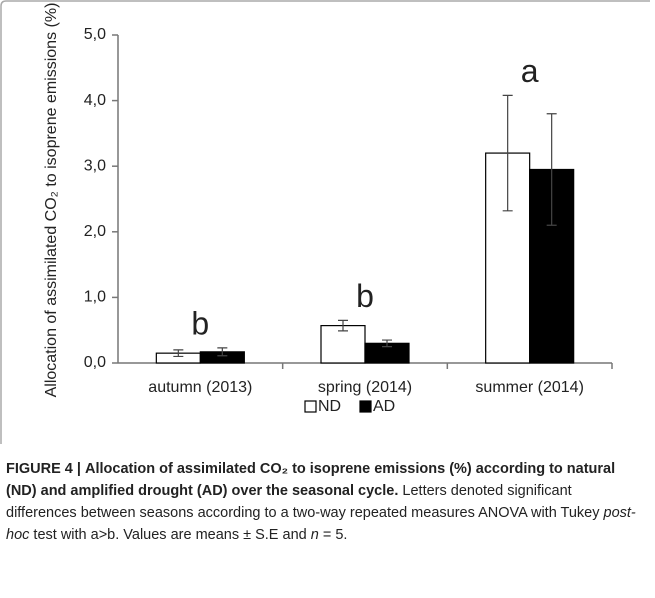 This screenshot has width=655, height=598. Describe the element at coordinates (530, 71) in the screenshot. I see `annotation: a` at that location.